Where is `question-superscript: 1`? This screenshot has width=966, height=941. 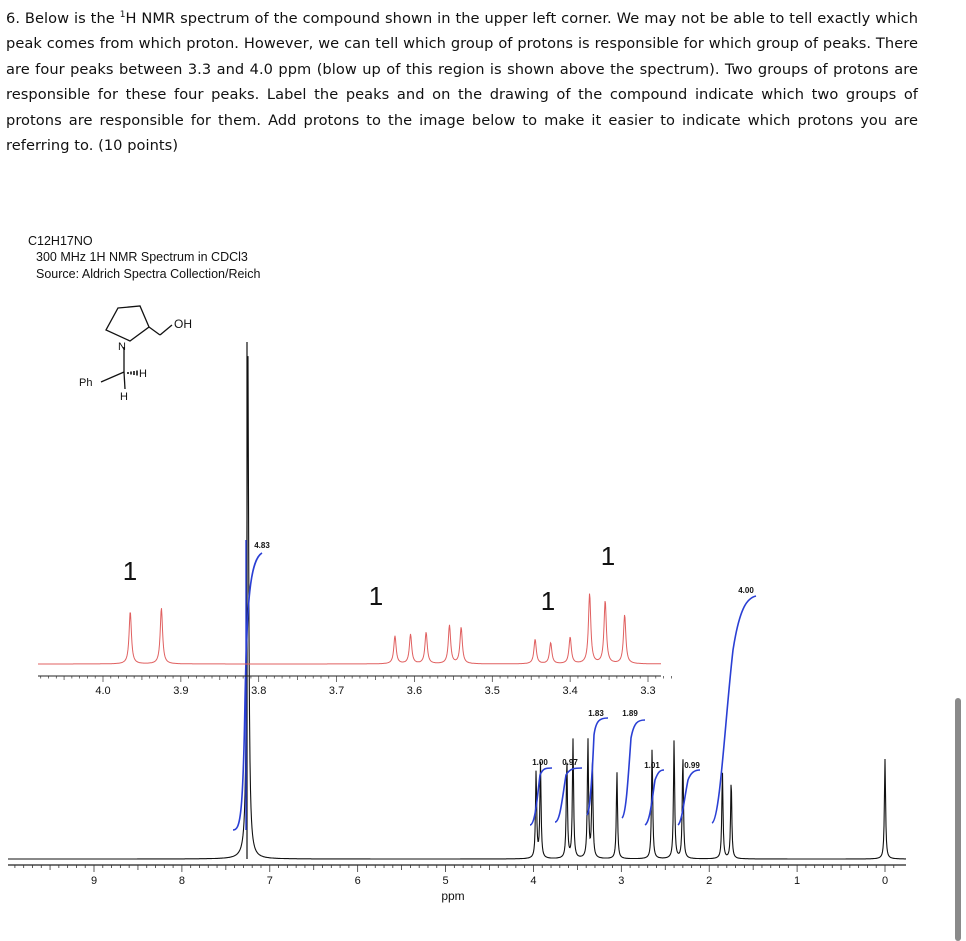 question-superscript: 1 is located at coordinates (122, 15).